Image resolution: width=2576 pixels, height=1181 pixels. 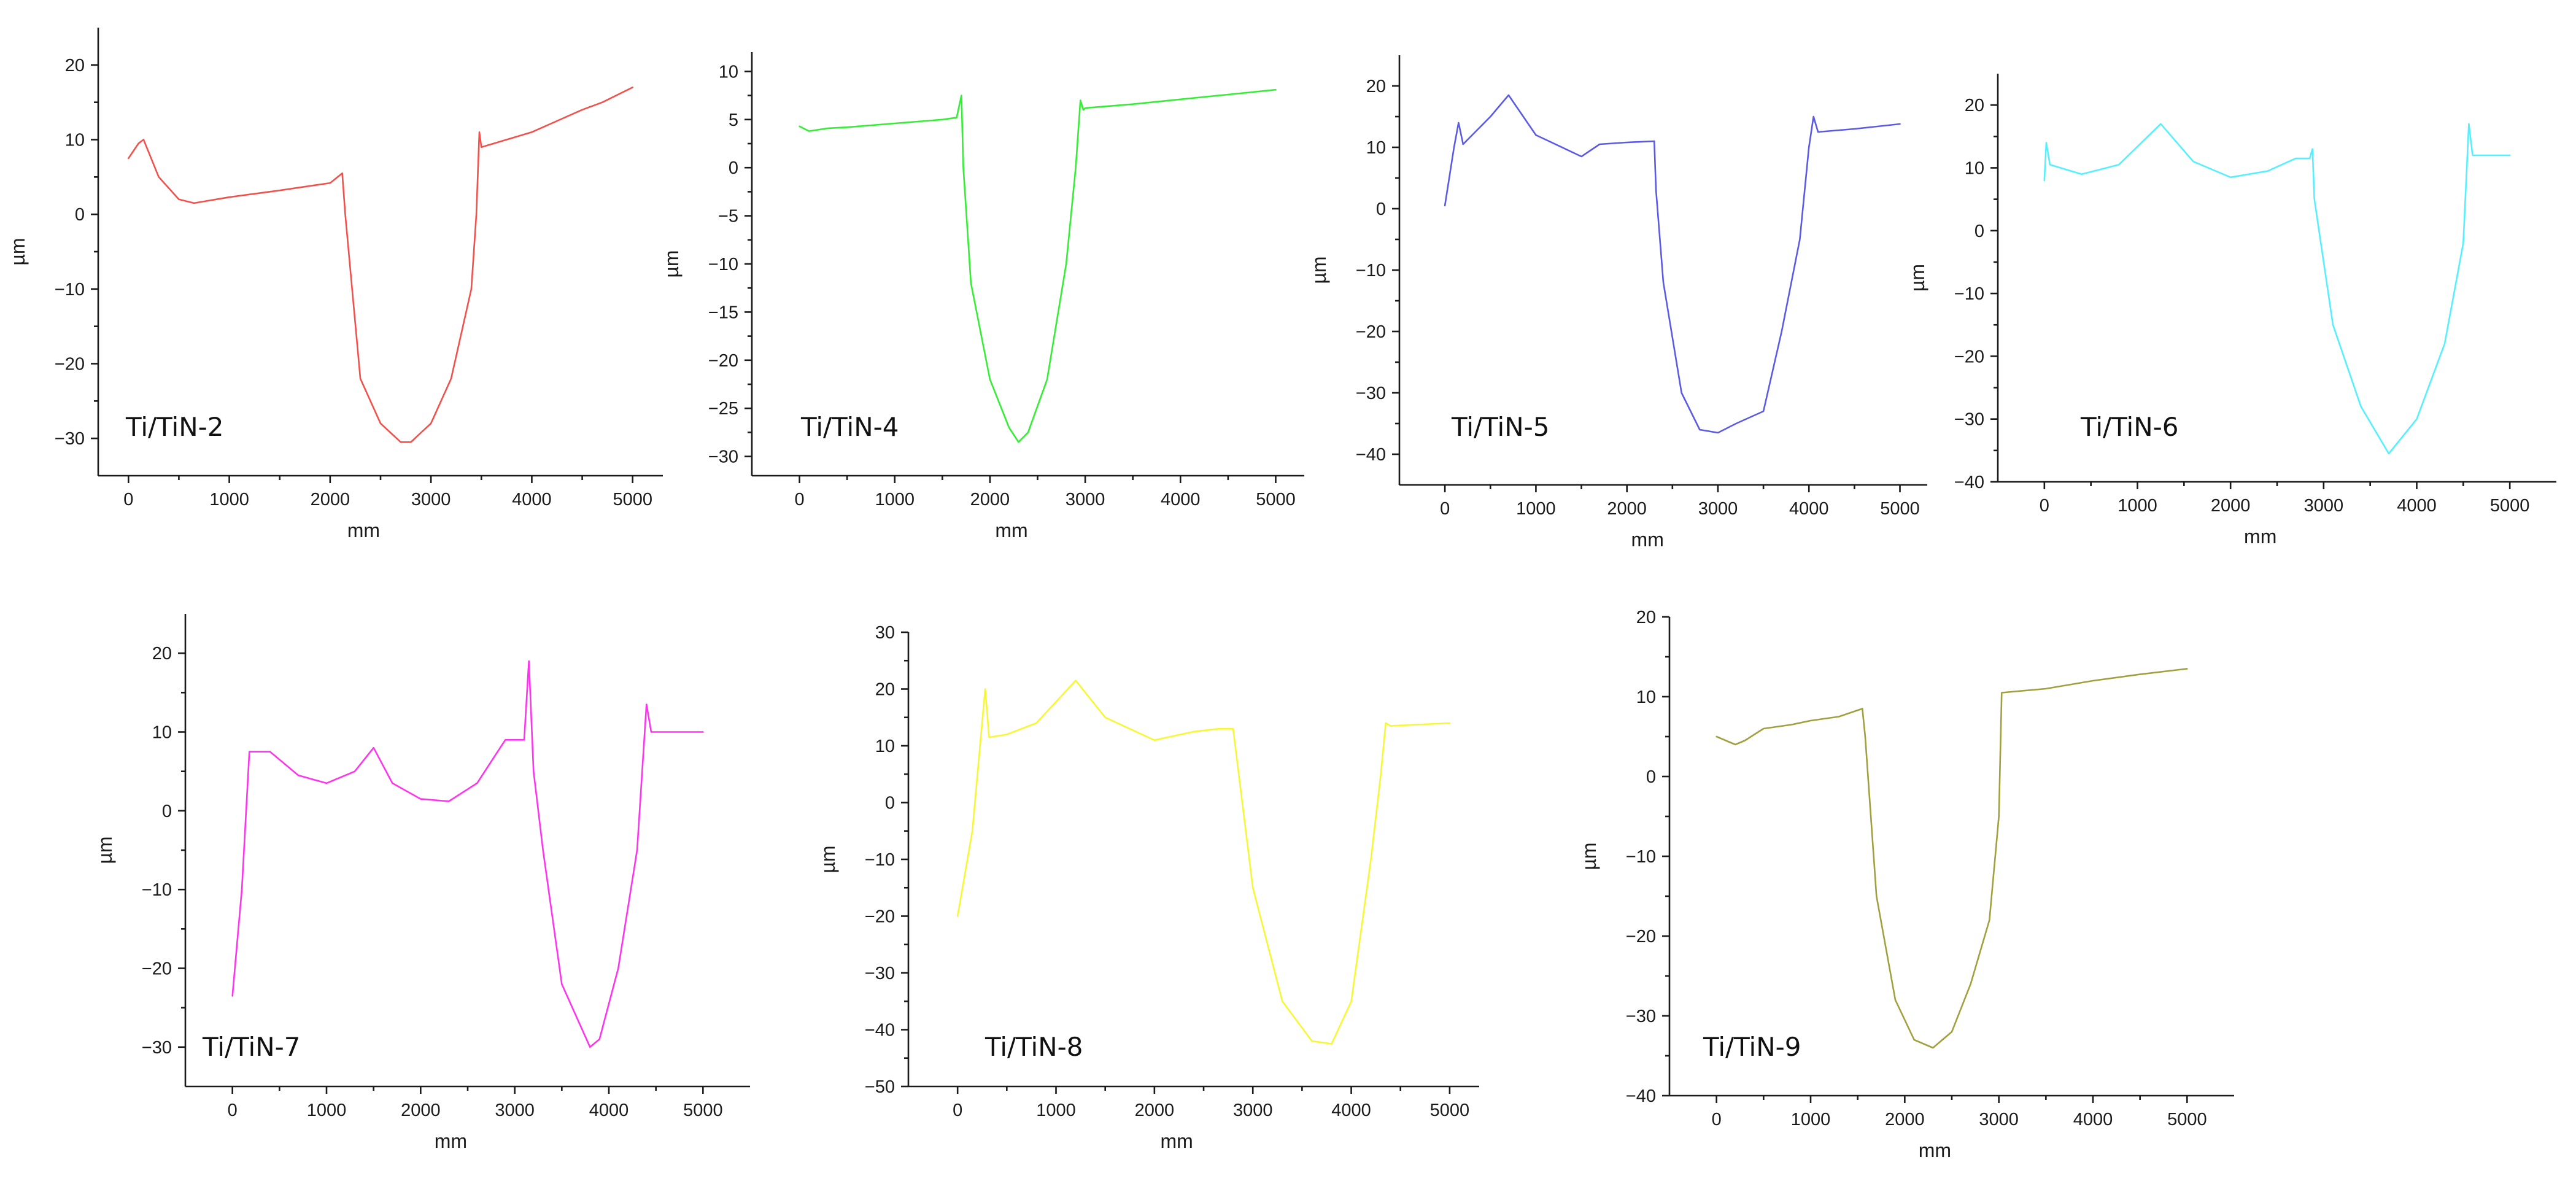 What do you see at coordinates (880, 1087) in the screenshot?
I see `y-tick-label: −50` at bounding box center [880, 1087].